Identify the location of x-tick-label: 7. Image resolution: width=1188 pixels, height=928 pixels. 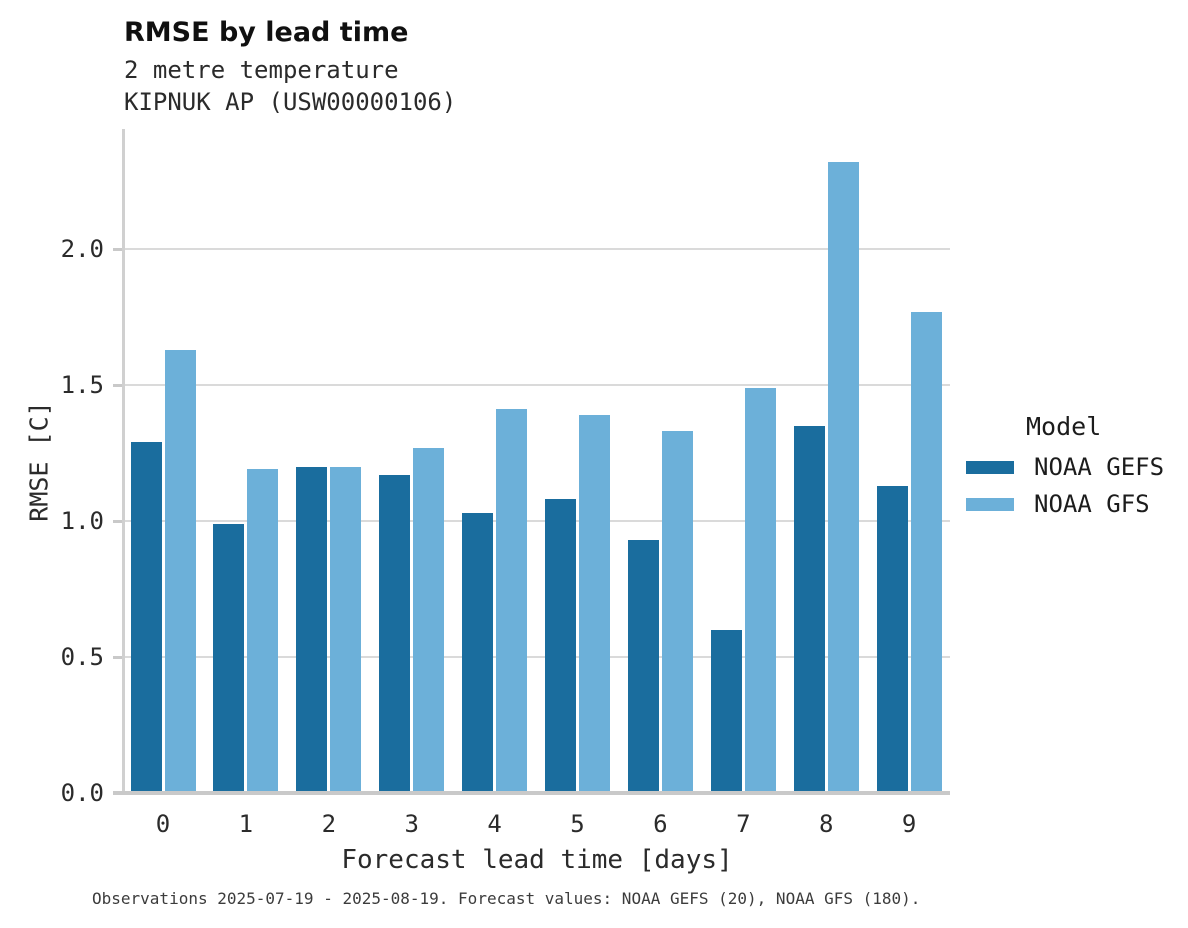
(743, 824).